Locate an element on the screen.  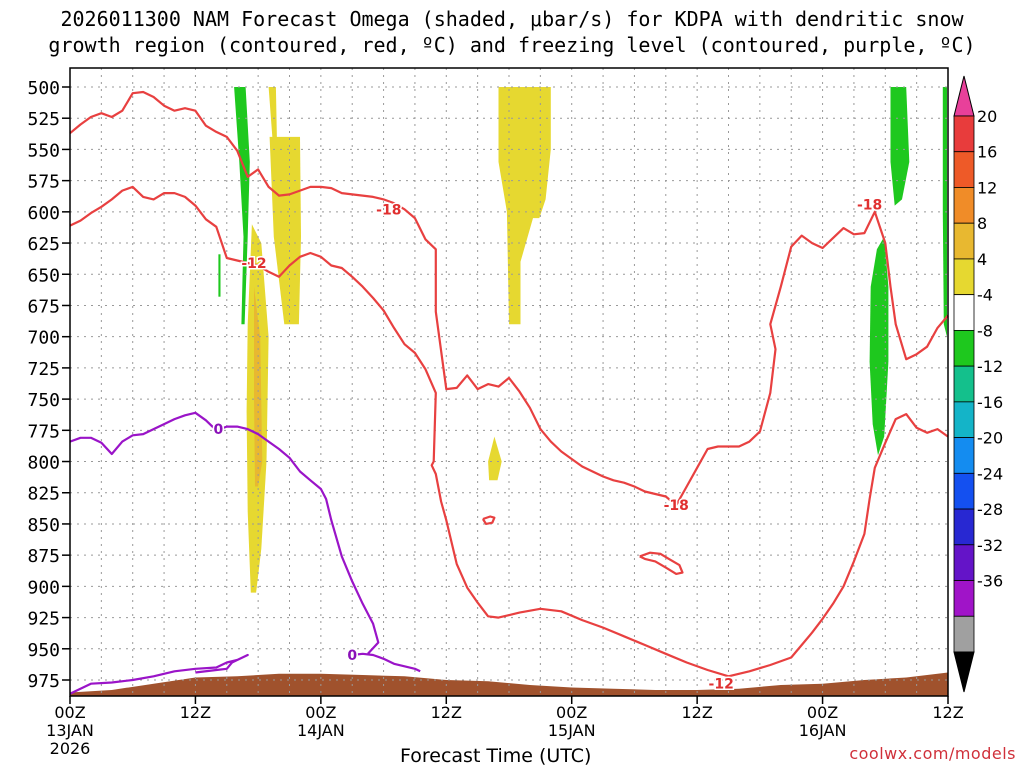
y-tick-label: 525 is located at coordinates (43, 119).